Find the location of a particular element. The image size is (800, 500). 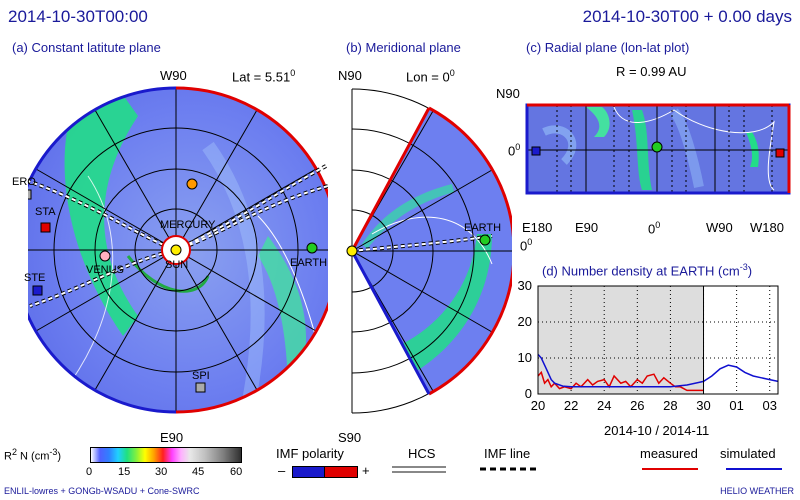

colorbar-tick-60: 60 is located at coordinates (236, 472).